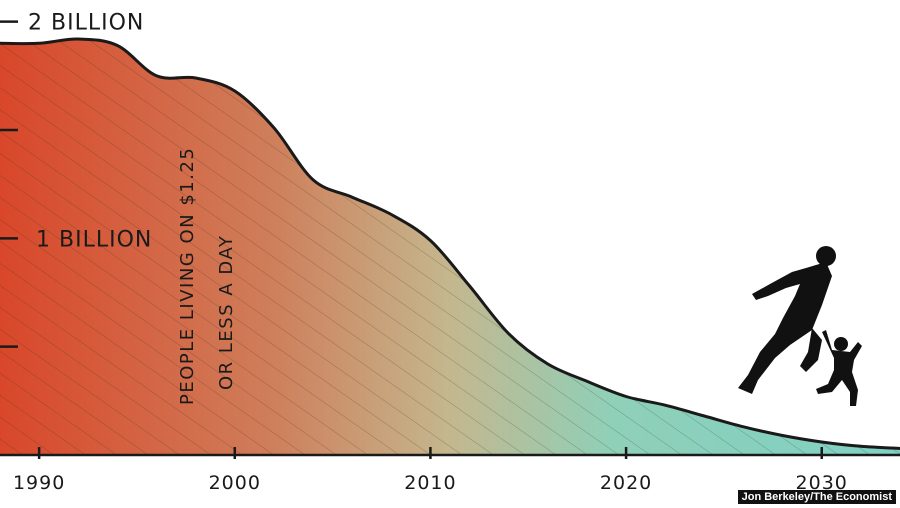 Image resolution: width=900 pixels, height=508 pixels. Describe the element at coordinates (39, 483) in the screenshot. I see `x-tick-label: 1990` at that location.